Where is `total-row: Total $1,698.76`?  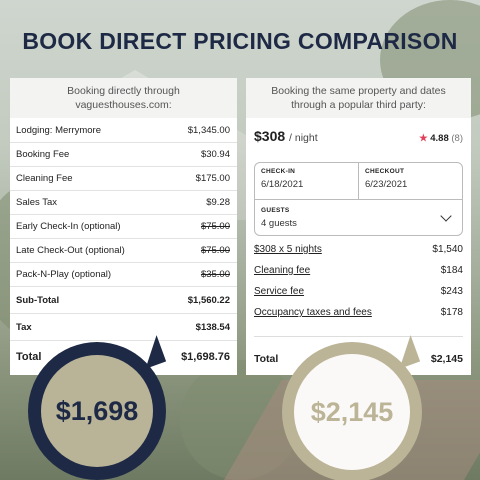
total-row: Total $1,698.76 is located at coordinates (123, 357).